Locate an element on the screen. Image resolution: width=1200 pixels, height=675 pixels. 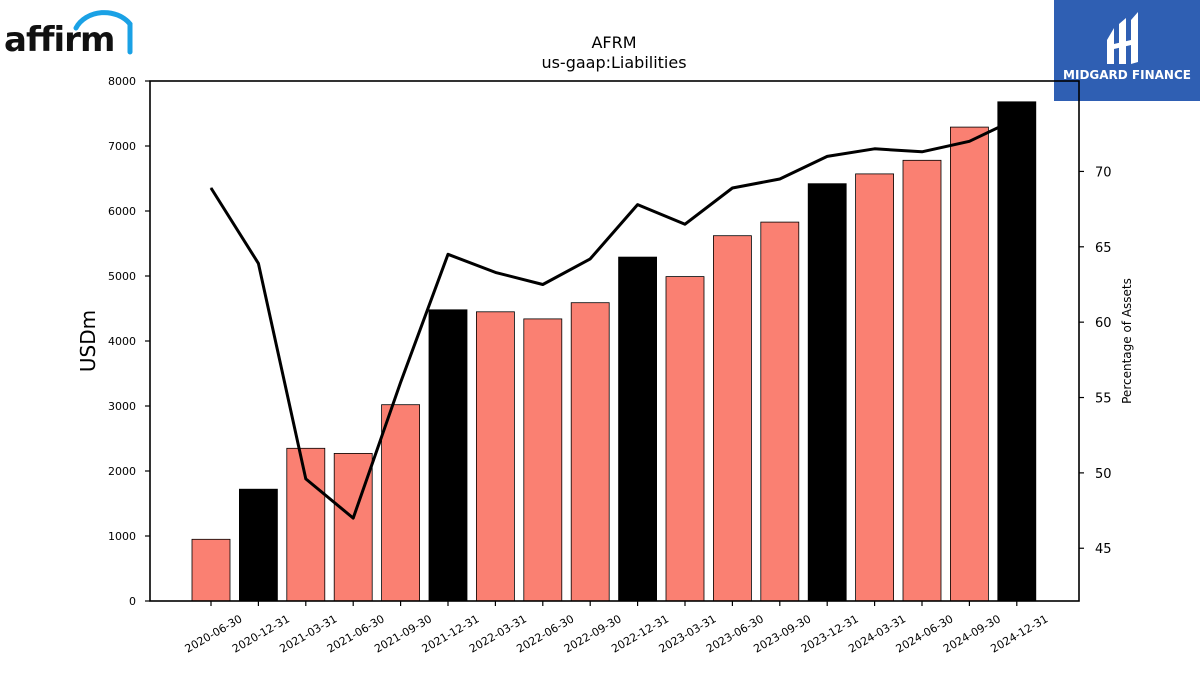
y2-tick-label: 70 is located at coordinates (1103, 172).